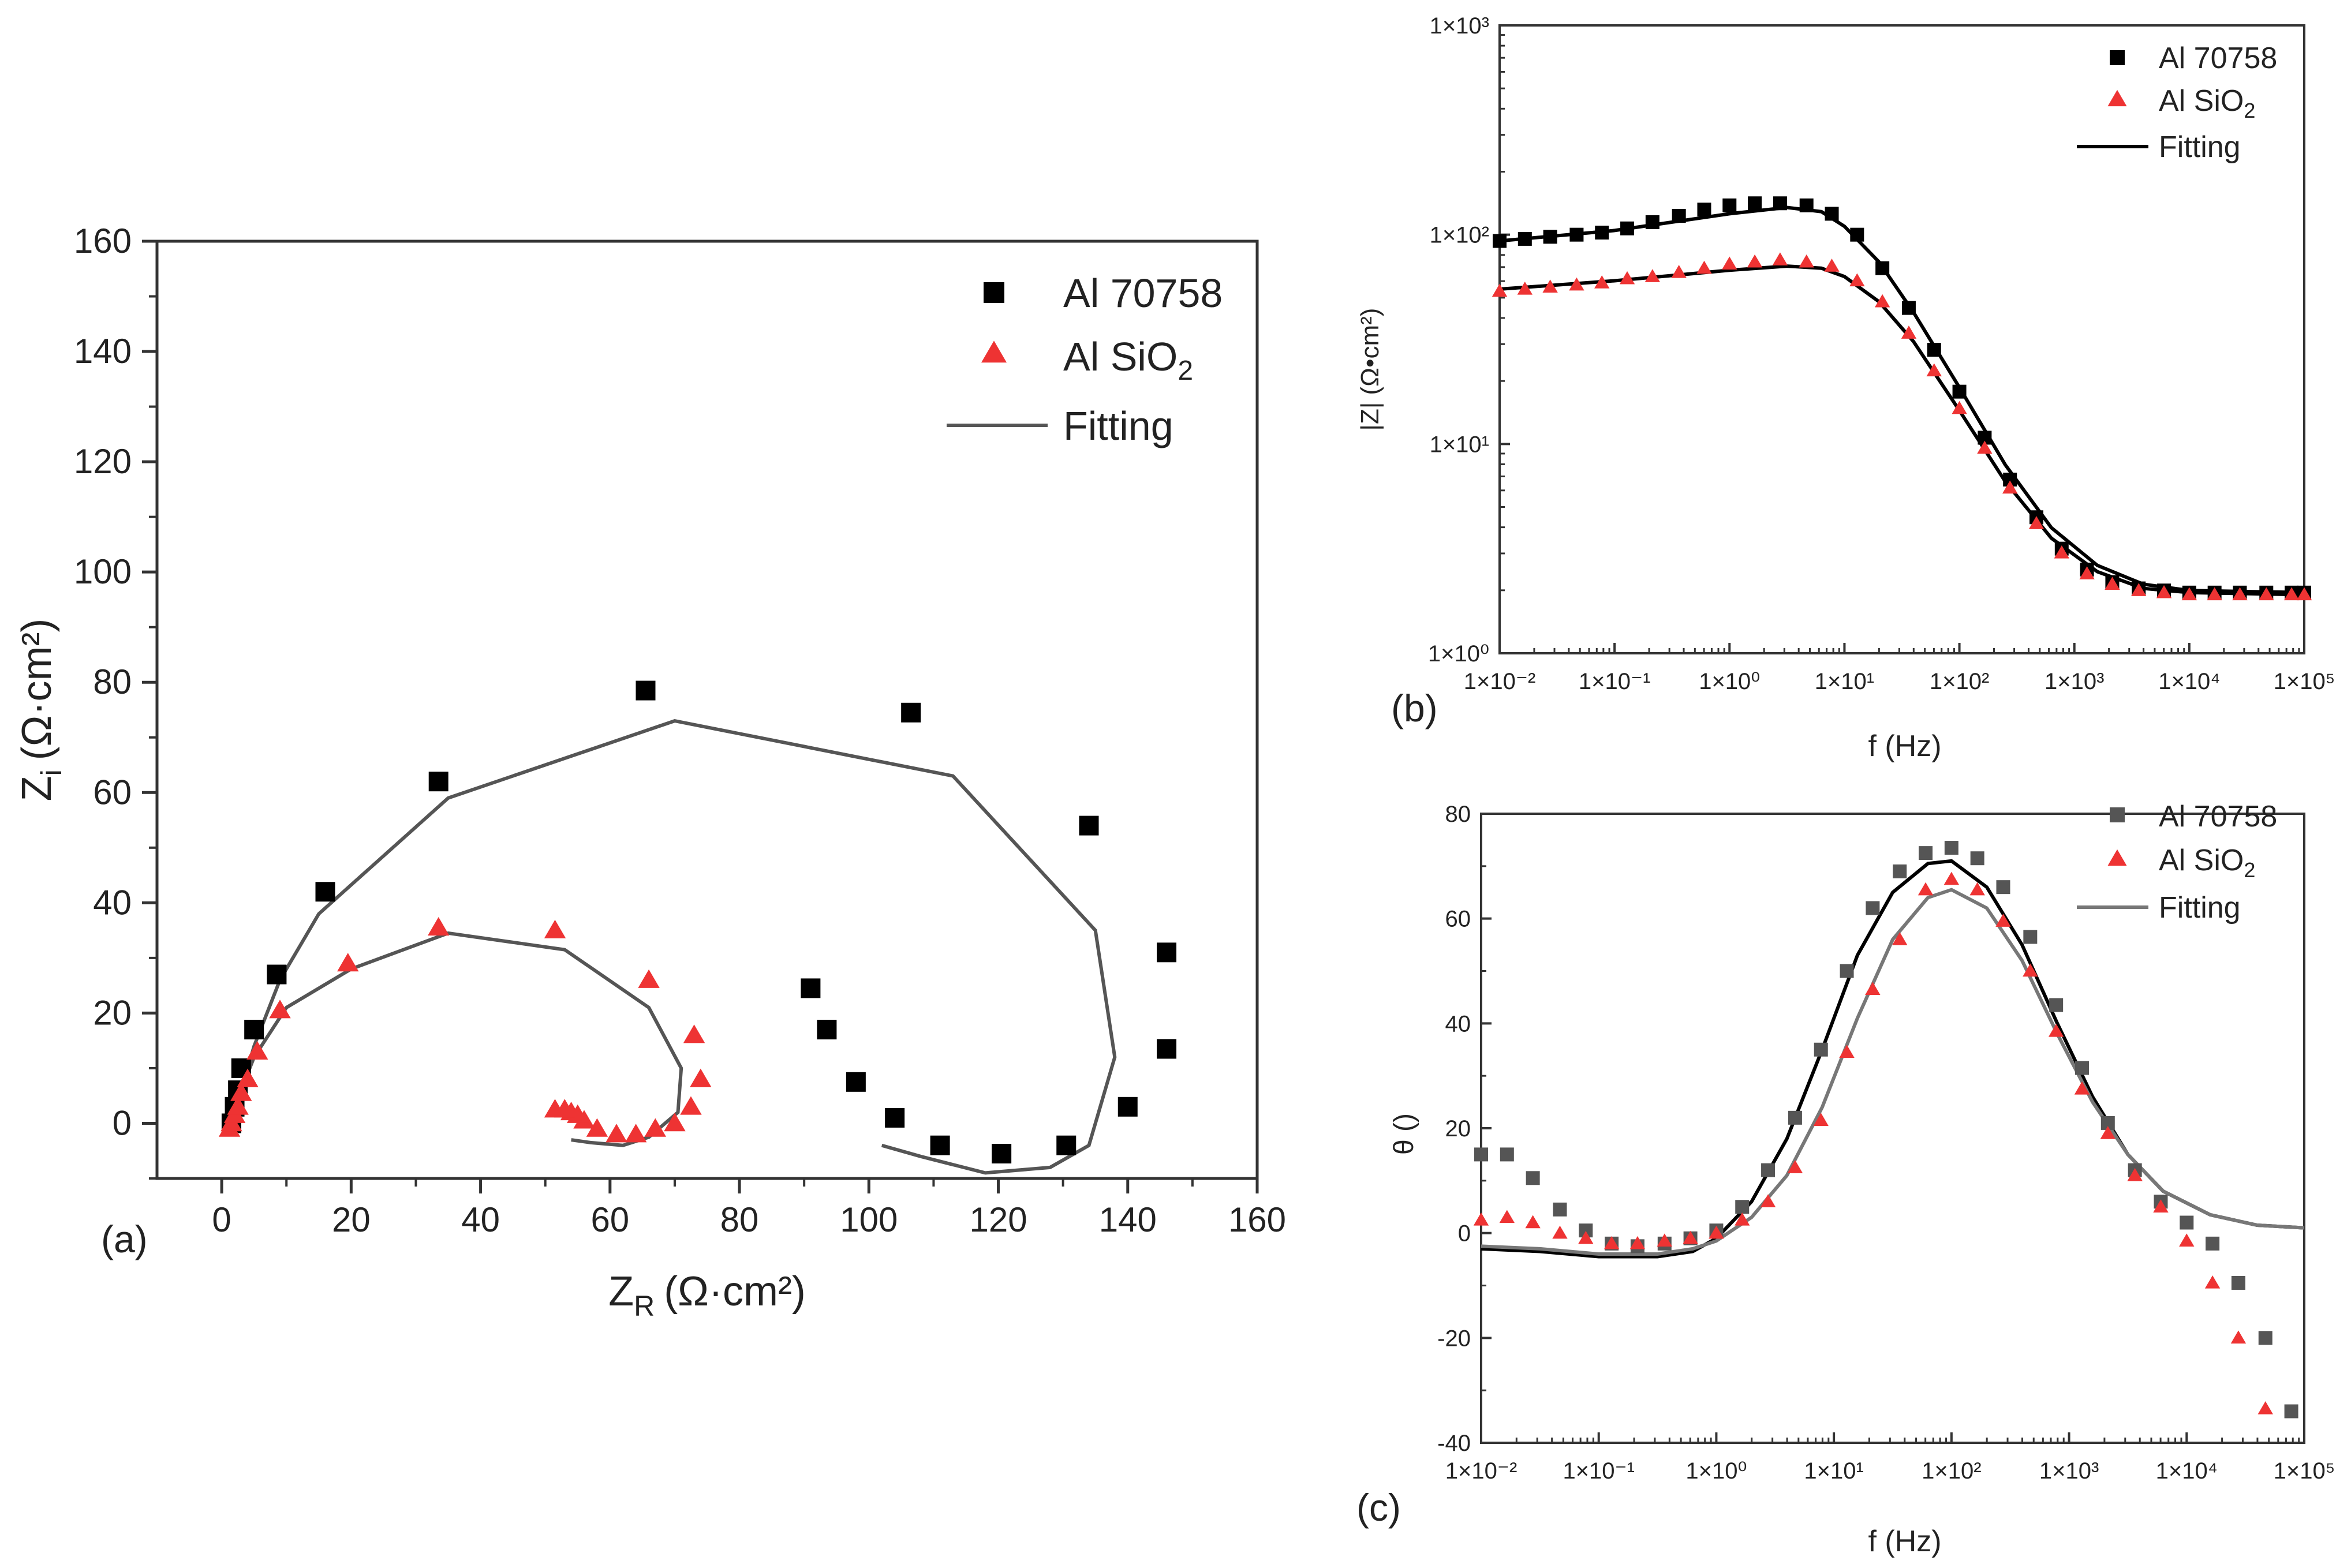 This screenshot has width=2351, height=1568. Describe the element at coordinates (673, 947) in the screenshot. I see `fitting-curve-a` at that location.